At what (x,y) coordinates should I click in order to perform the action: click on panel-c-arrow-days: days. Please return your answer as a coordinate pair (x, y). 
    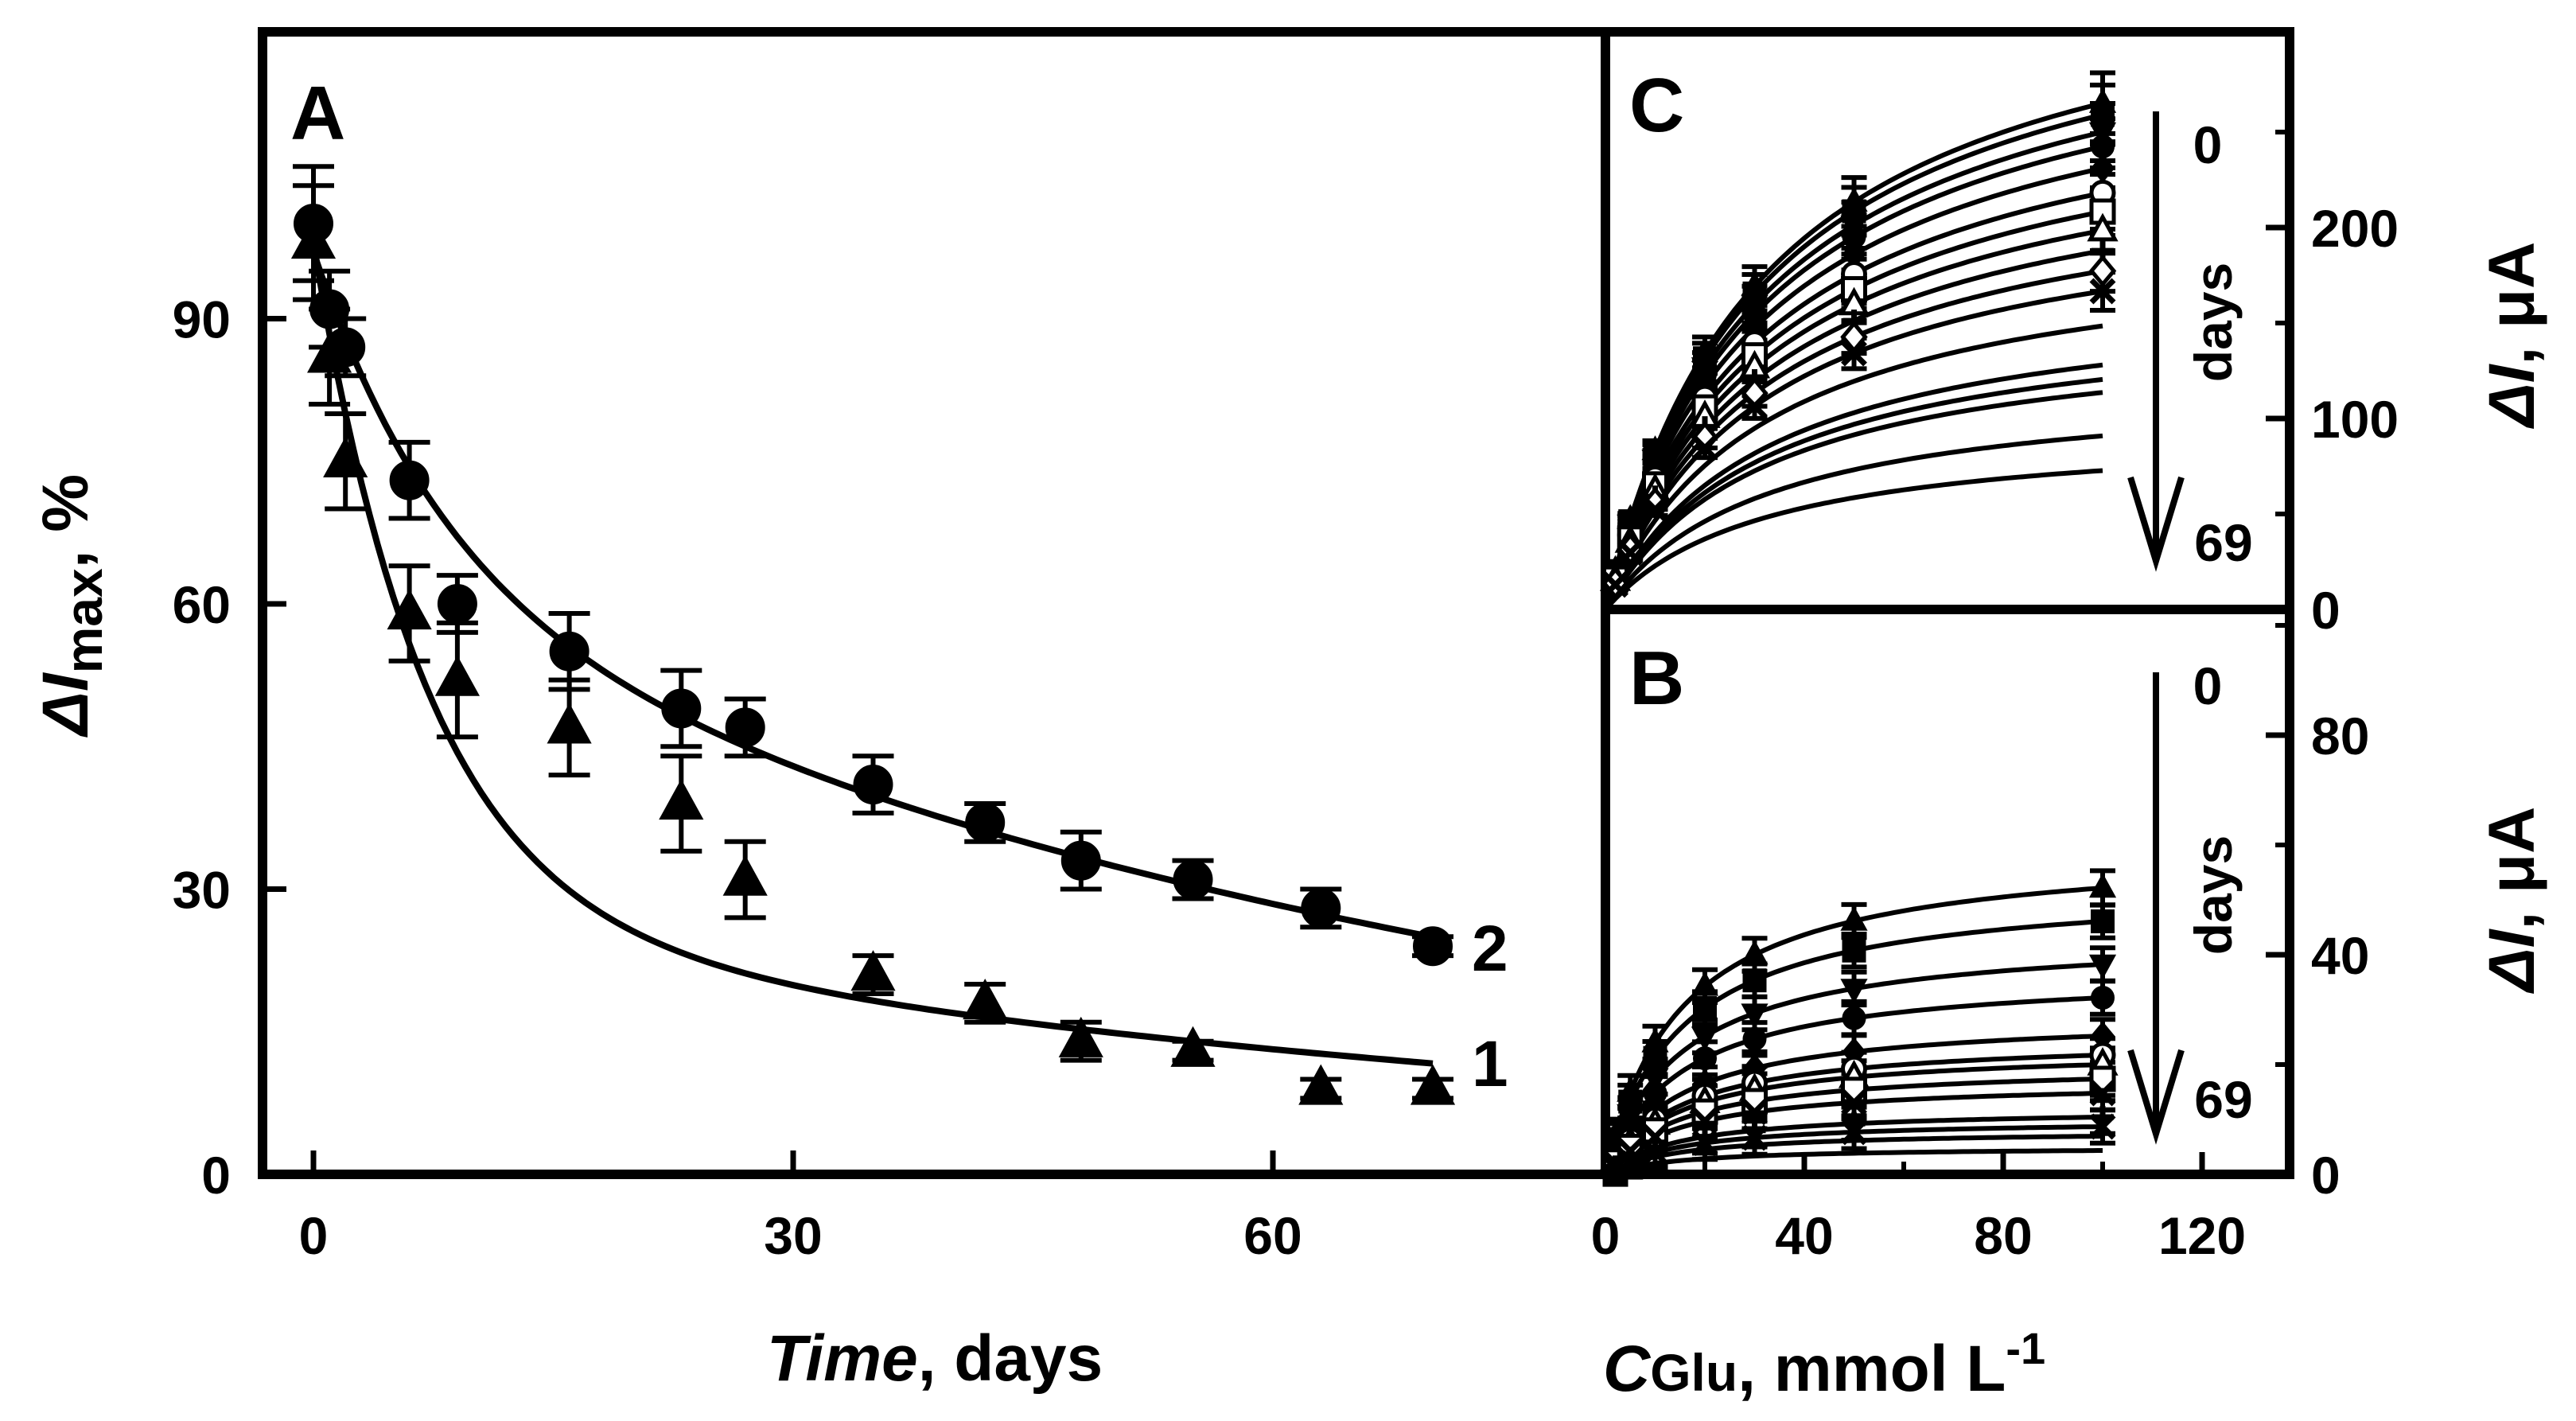
    Looking at the image, I should click on (2214, 322).